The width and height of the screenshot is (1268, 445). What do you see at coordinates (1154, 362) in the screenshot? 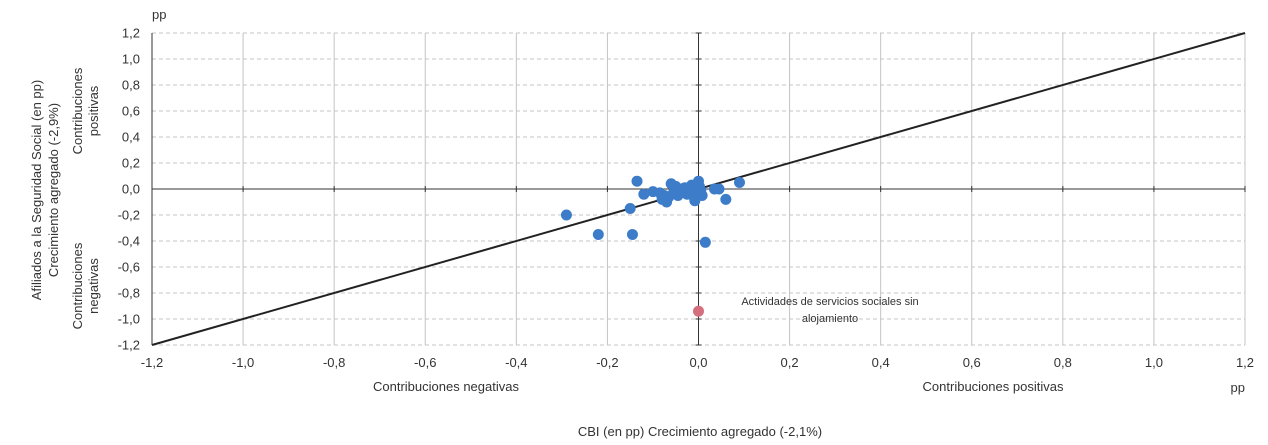
I see `x-tick-label: 1,0` at bounding box center [1154, 362].